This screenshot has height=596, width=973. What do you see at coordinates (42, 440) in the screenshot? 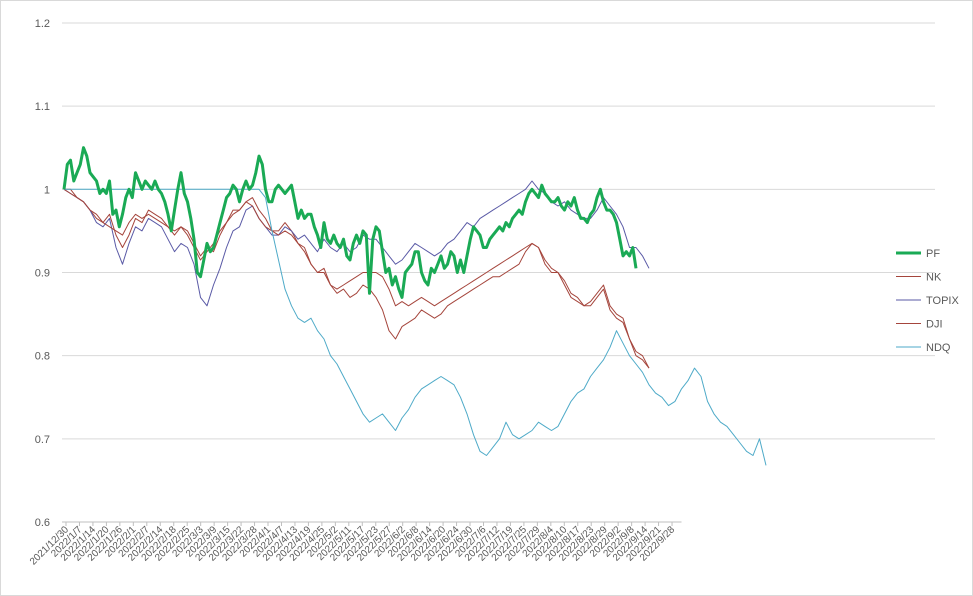
I see `y-tick-label: 0.7` at bounding box center [42, 440].